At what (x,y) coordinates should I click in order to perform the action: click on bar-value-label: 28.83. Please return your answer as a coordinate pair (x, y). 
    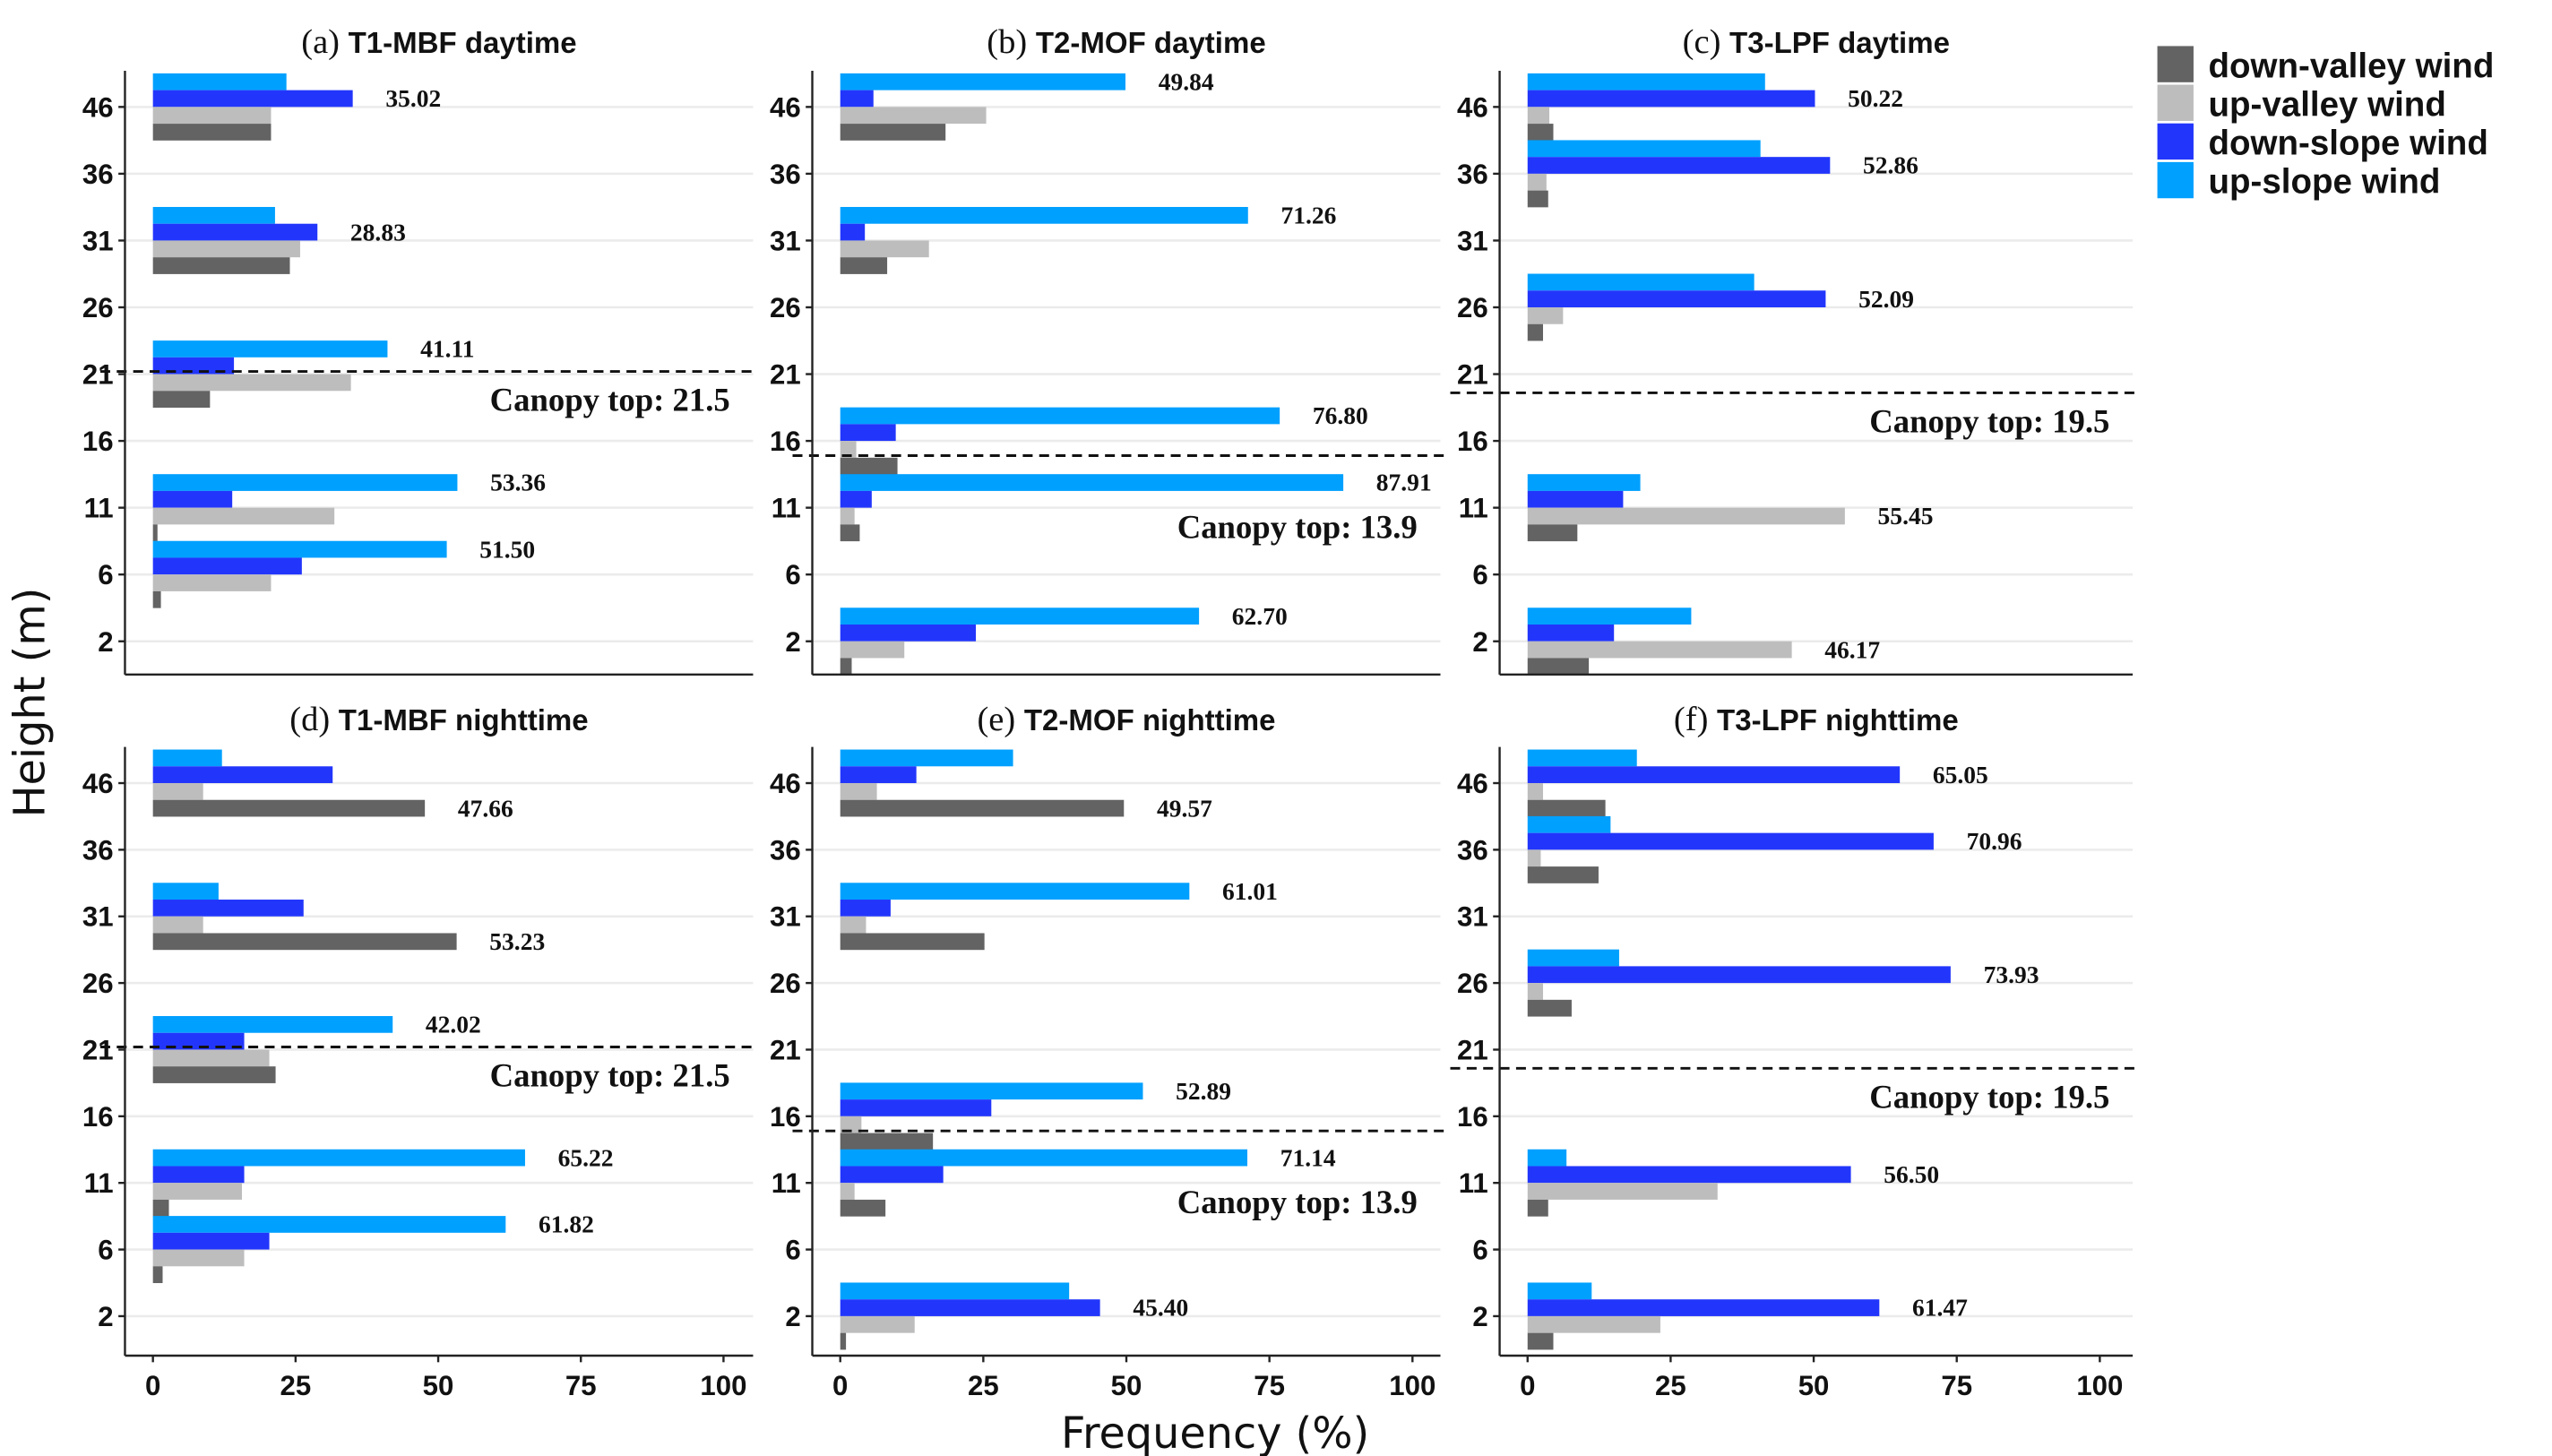
    Looking at the image, I should click on (378, 232).